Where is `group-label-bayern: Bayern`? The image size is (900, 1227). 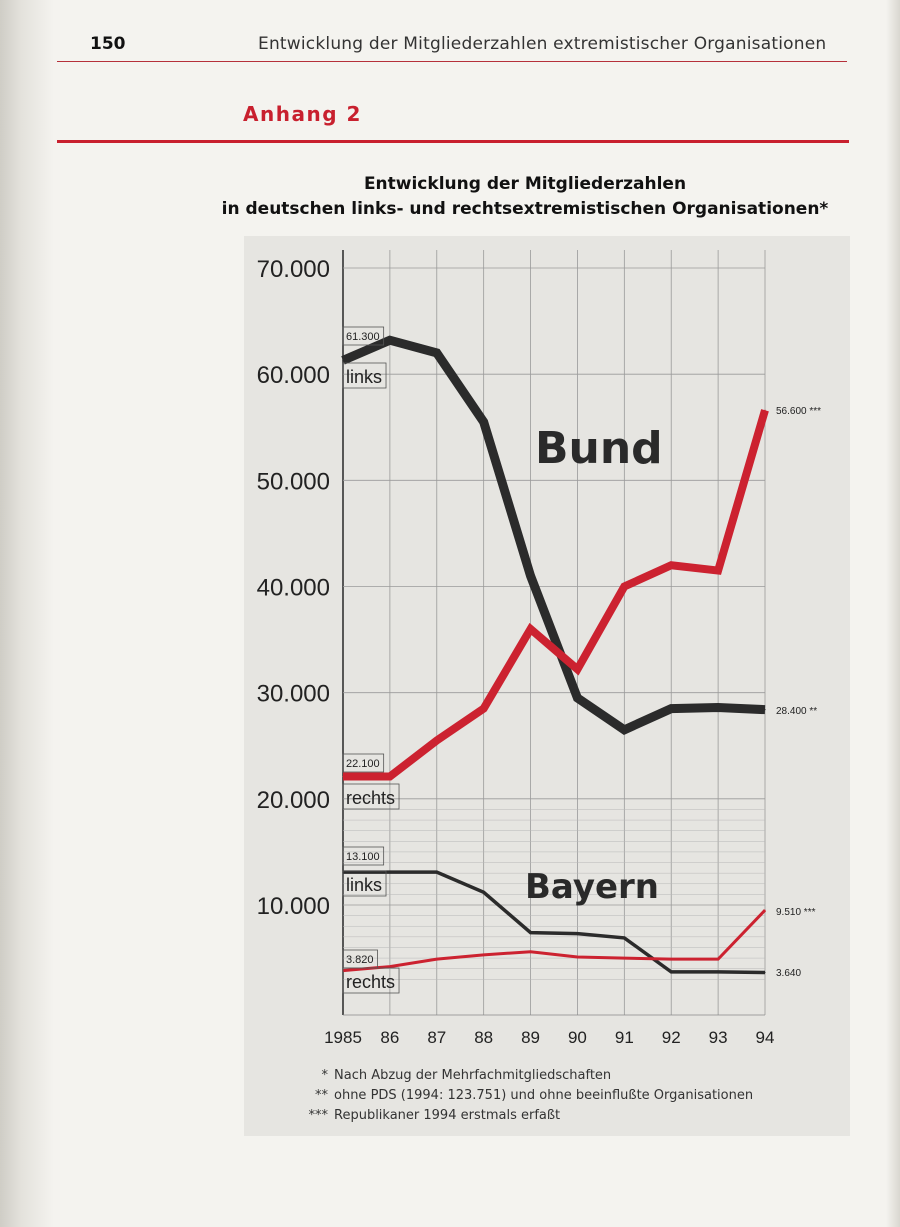
group-label-bayern: Bayern is located at coordinates (592, 887).